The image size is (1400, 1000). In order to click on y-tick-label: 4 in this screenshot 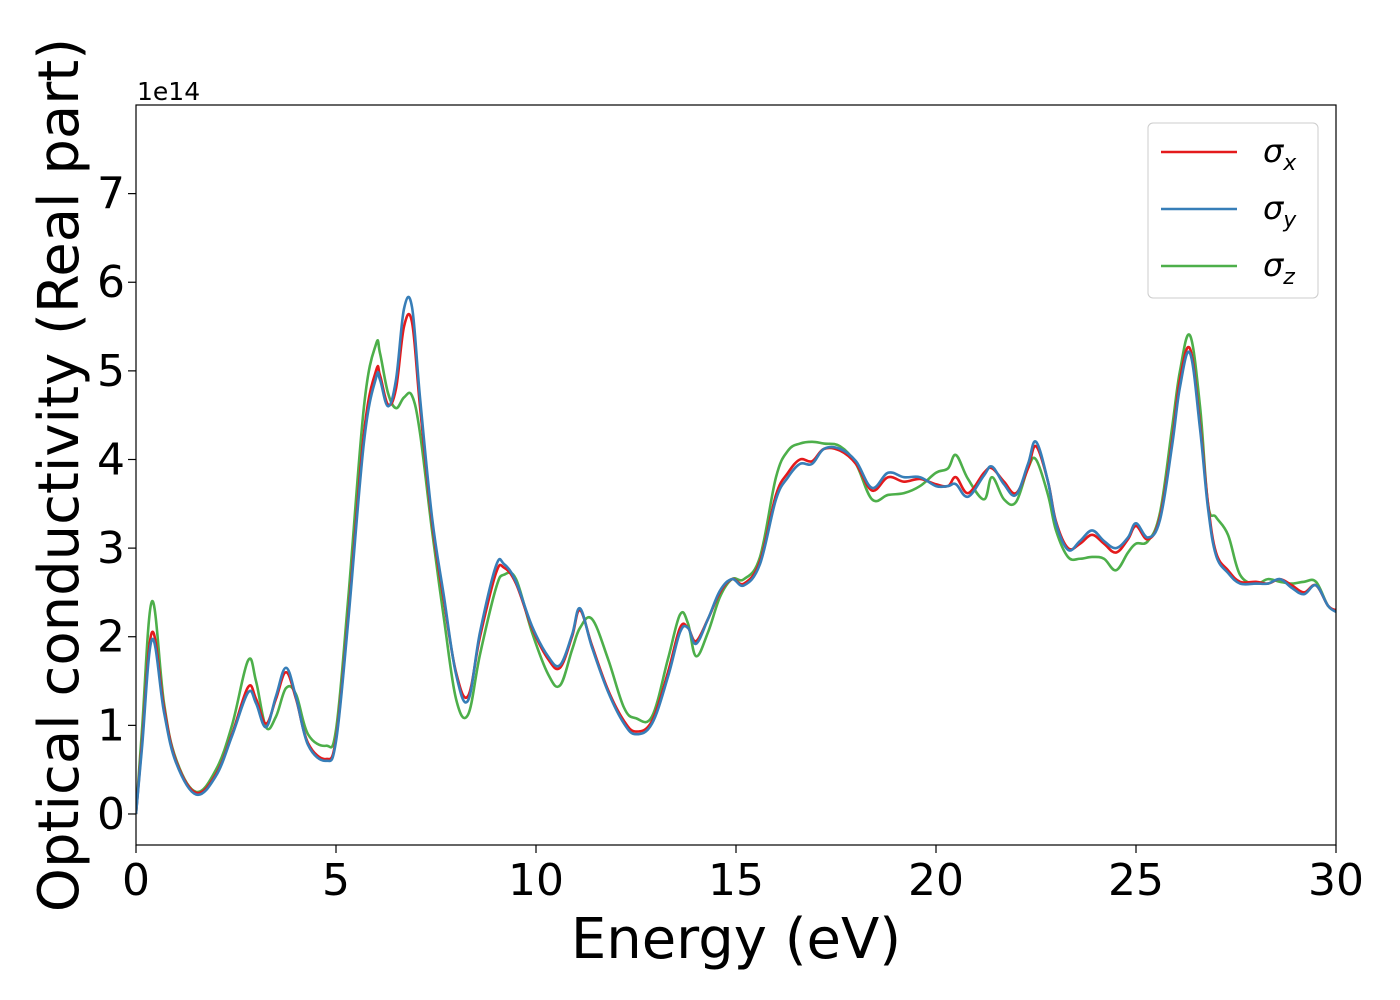, I will do `click(111, 459)`.